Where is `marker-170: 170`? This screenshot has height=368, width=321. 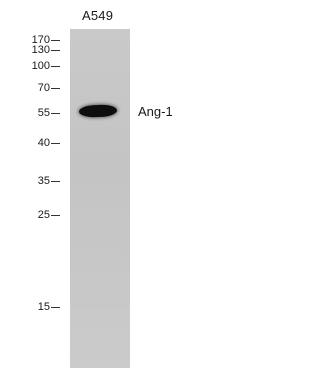
marker-170: 170 is located at coordinates (46, 40).